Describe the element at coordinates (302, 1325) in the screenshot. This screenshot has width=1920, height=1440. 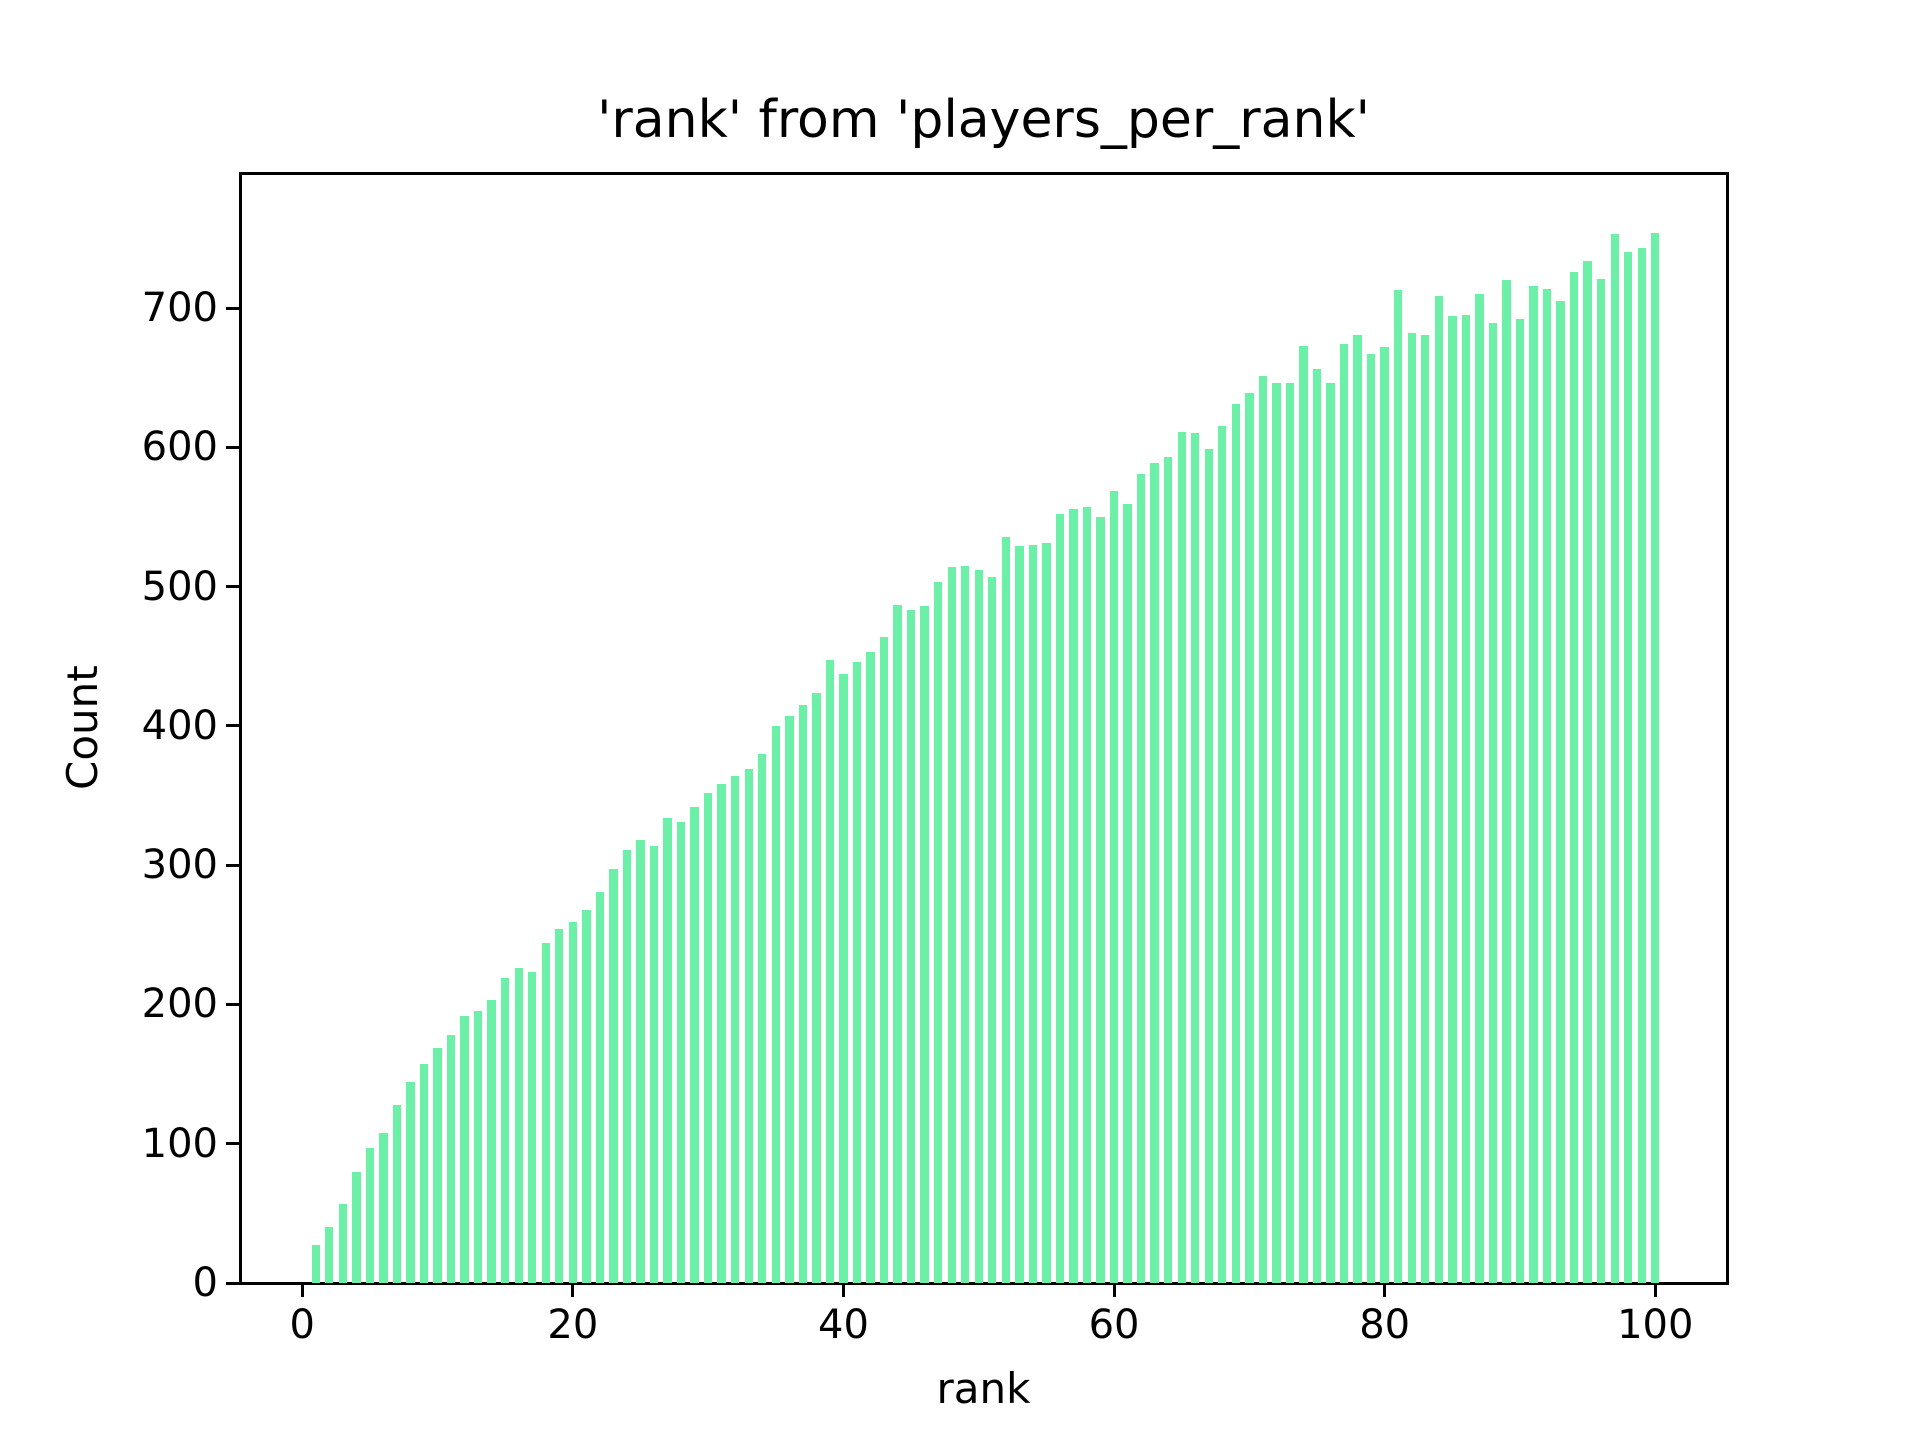
I see `x-tick-label-0: 0` at that location.